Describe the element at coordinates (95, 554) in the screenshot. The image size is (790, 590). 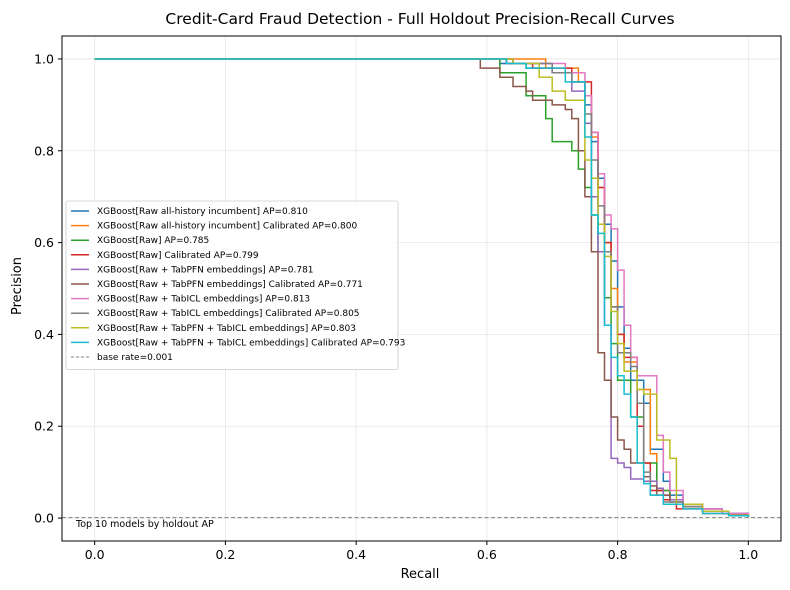
I see `x-tick-label: 0.0` at that location.